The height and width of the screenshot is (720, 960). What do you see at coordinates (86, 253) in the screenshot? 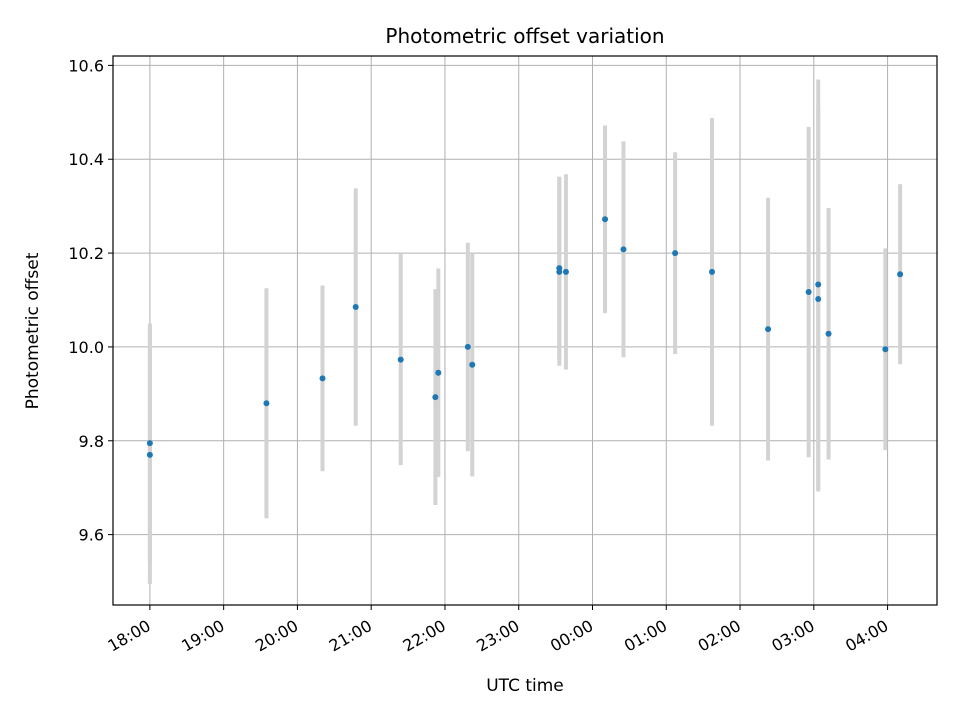
I see `y-tick-label: 10.2` at bounding box center [86, 253].